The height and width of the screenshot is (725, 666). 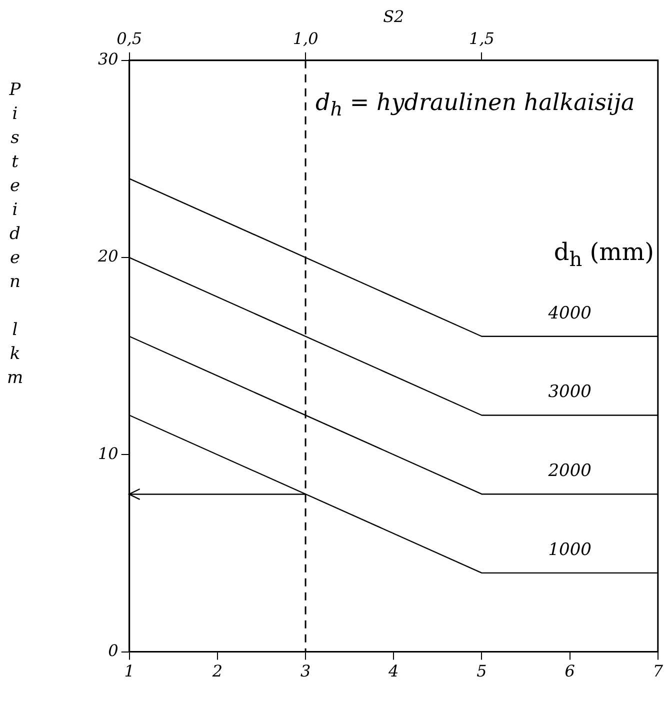 I want to click on x-tick-label: 1, so click(x=129, y=671).